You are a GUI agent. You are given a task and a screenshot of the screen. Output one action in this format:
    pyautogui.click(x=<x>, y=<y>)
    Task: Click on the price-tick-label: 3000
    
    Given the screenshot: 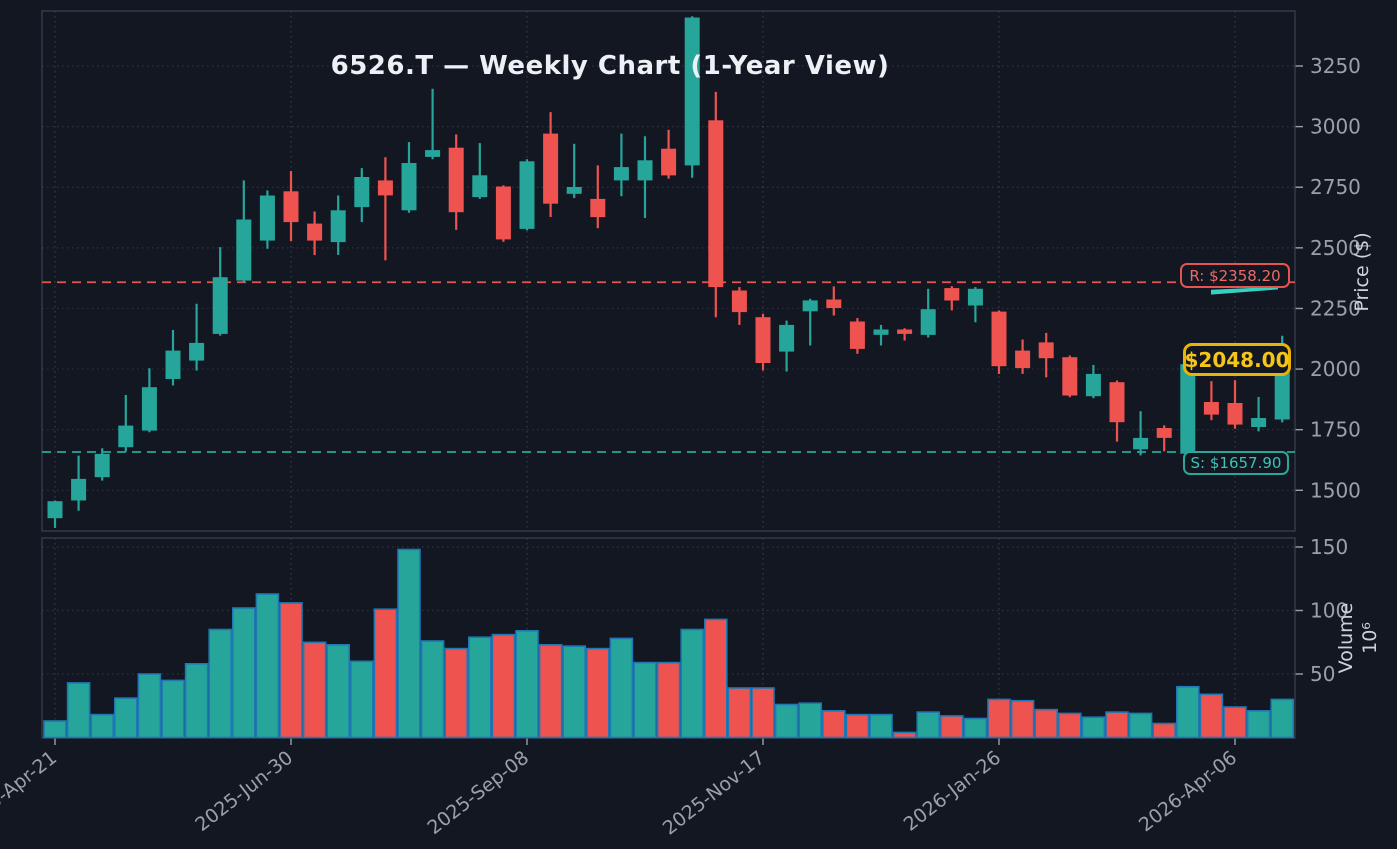 What is the action you would take?
    pyautogui.click(x=1335, y=127)
    